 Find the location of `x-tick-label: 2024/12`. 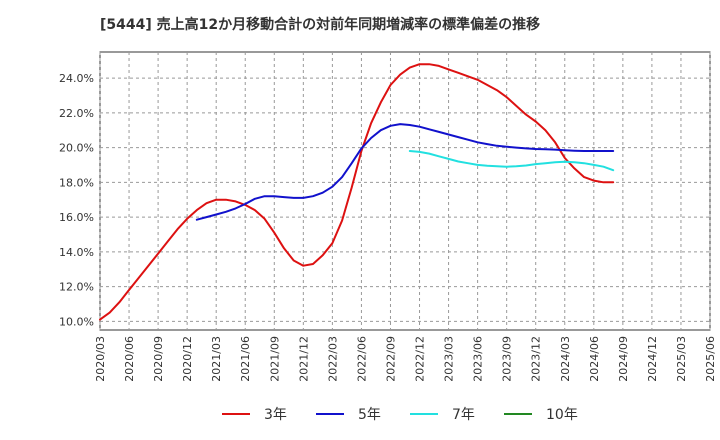

x-tick-label: 2024/12 is located at coordinates (652, 359).